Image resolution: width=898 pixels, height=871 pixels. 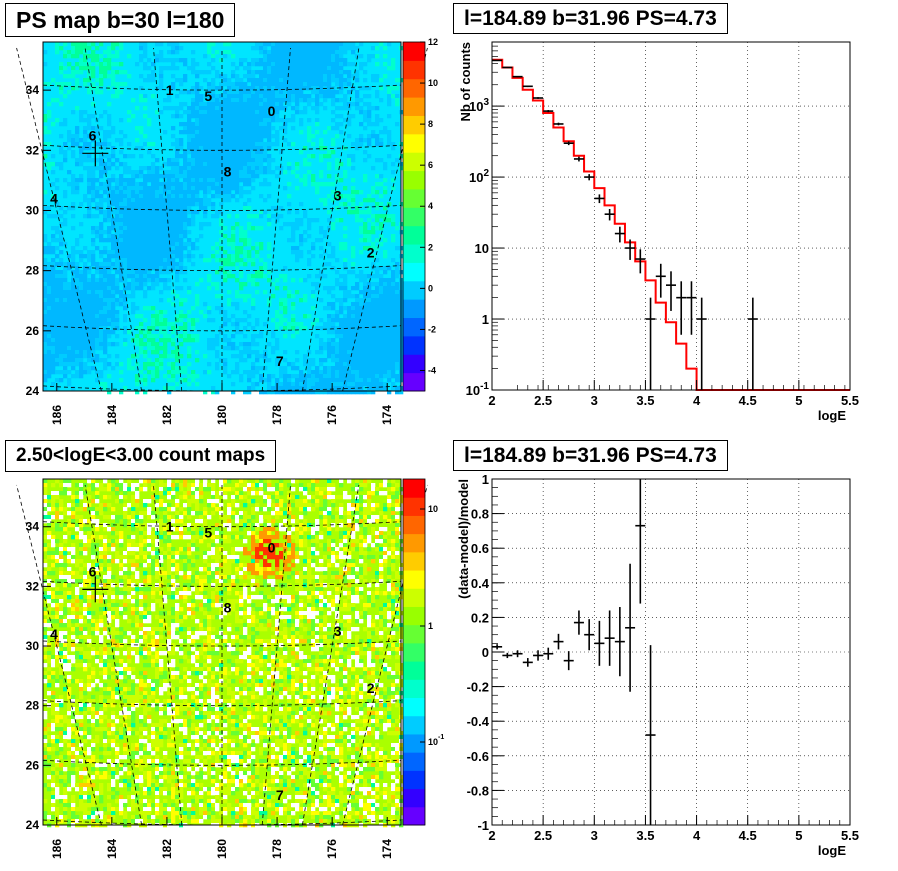 What do you see at coordinates (212, 225) in the screenshot?
I see `ps-map-source-labels: 0 1 2 3 4 5 6 7 8` at bounding box center [212, 225].